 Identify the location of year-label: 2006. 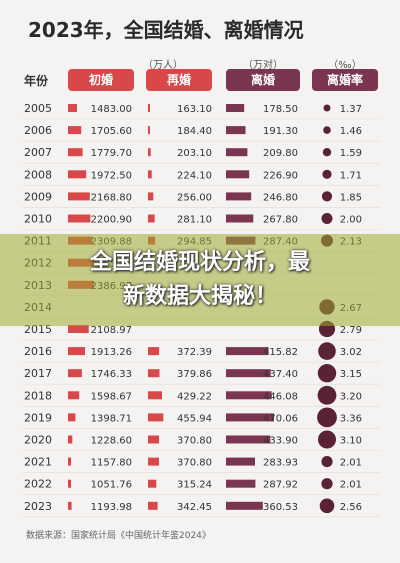
(38, 130).